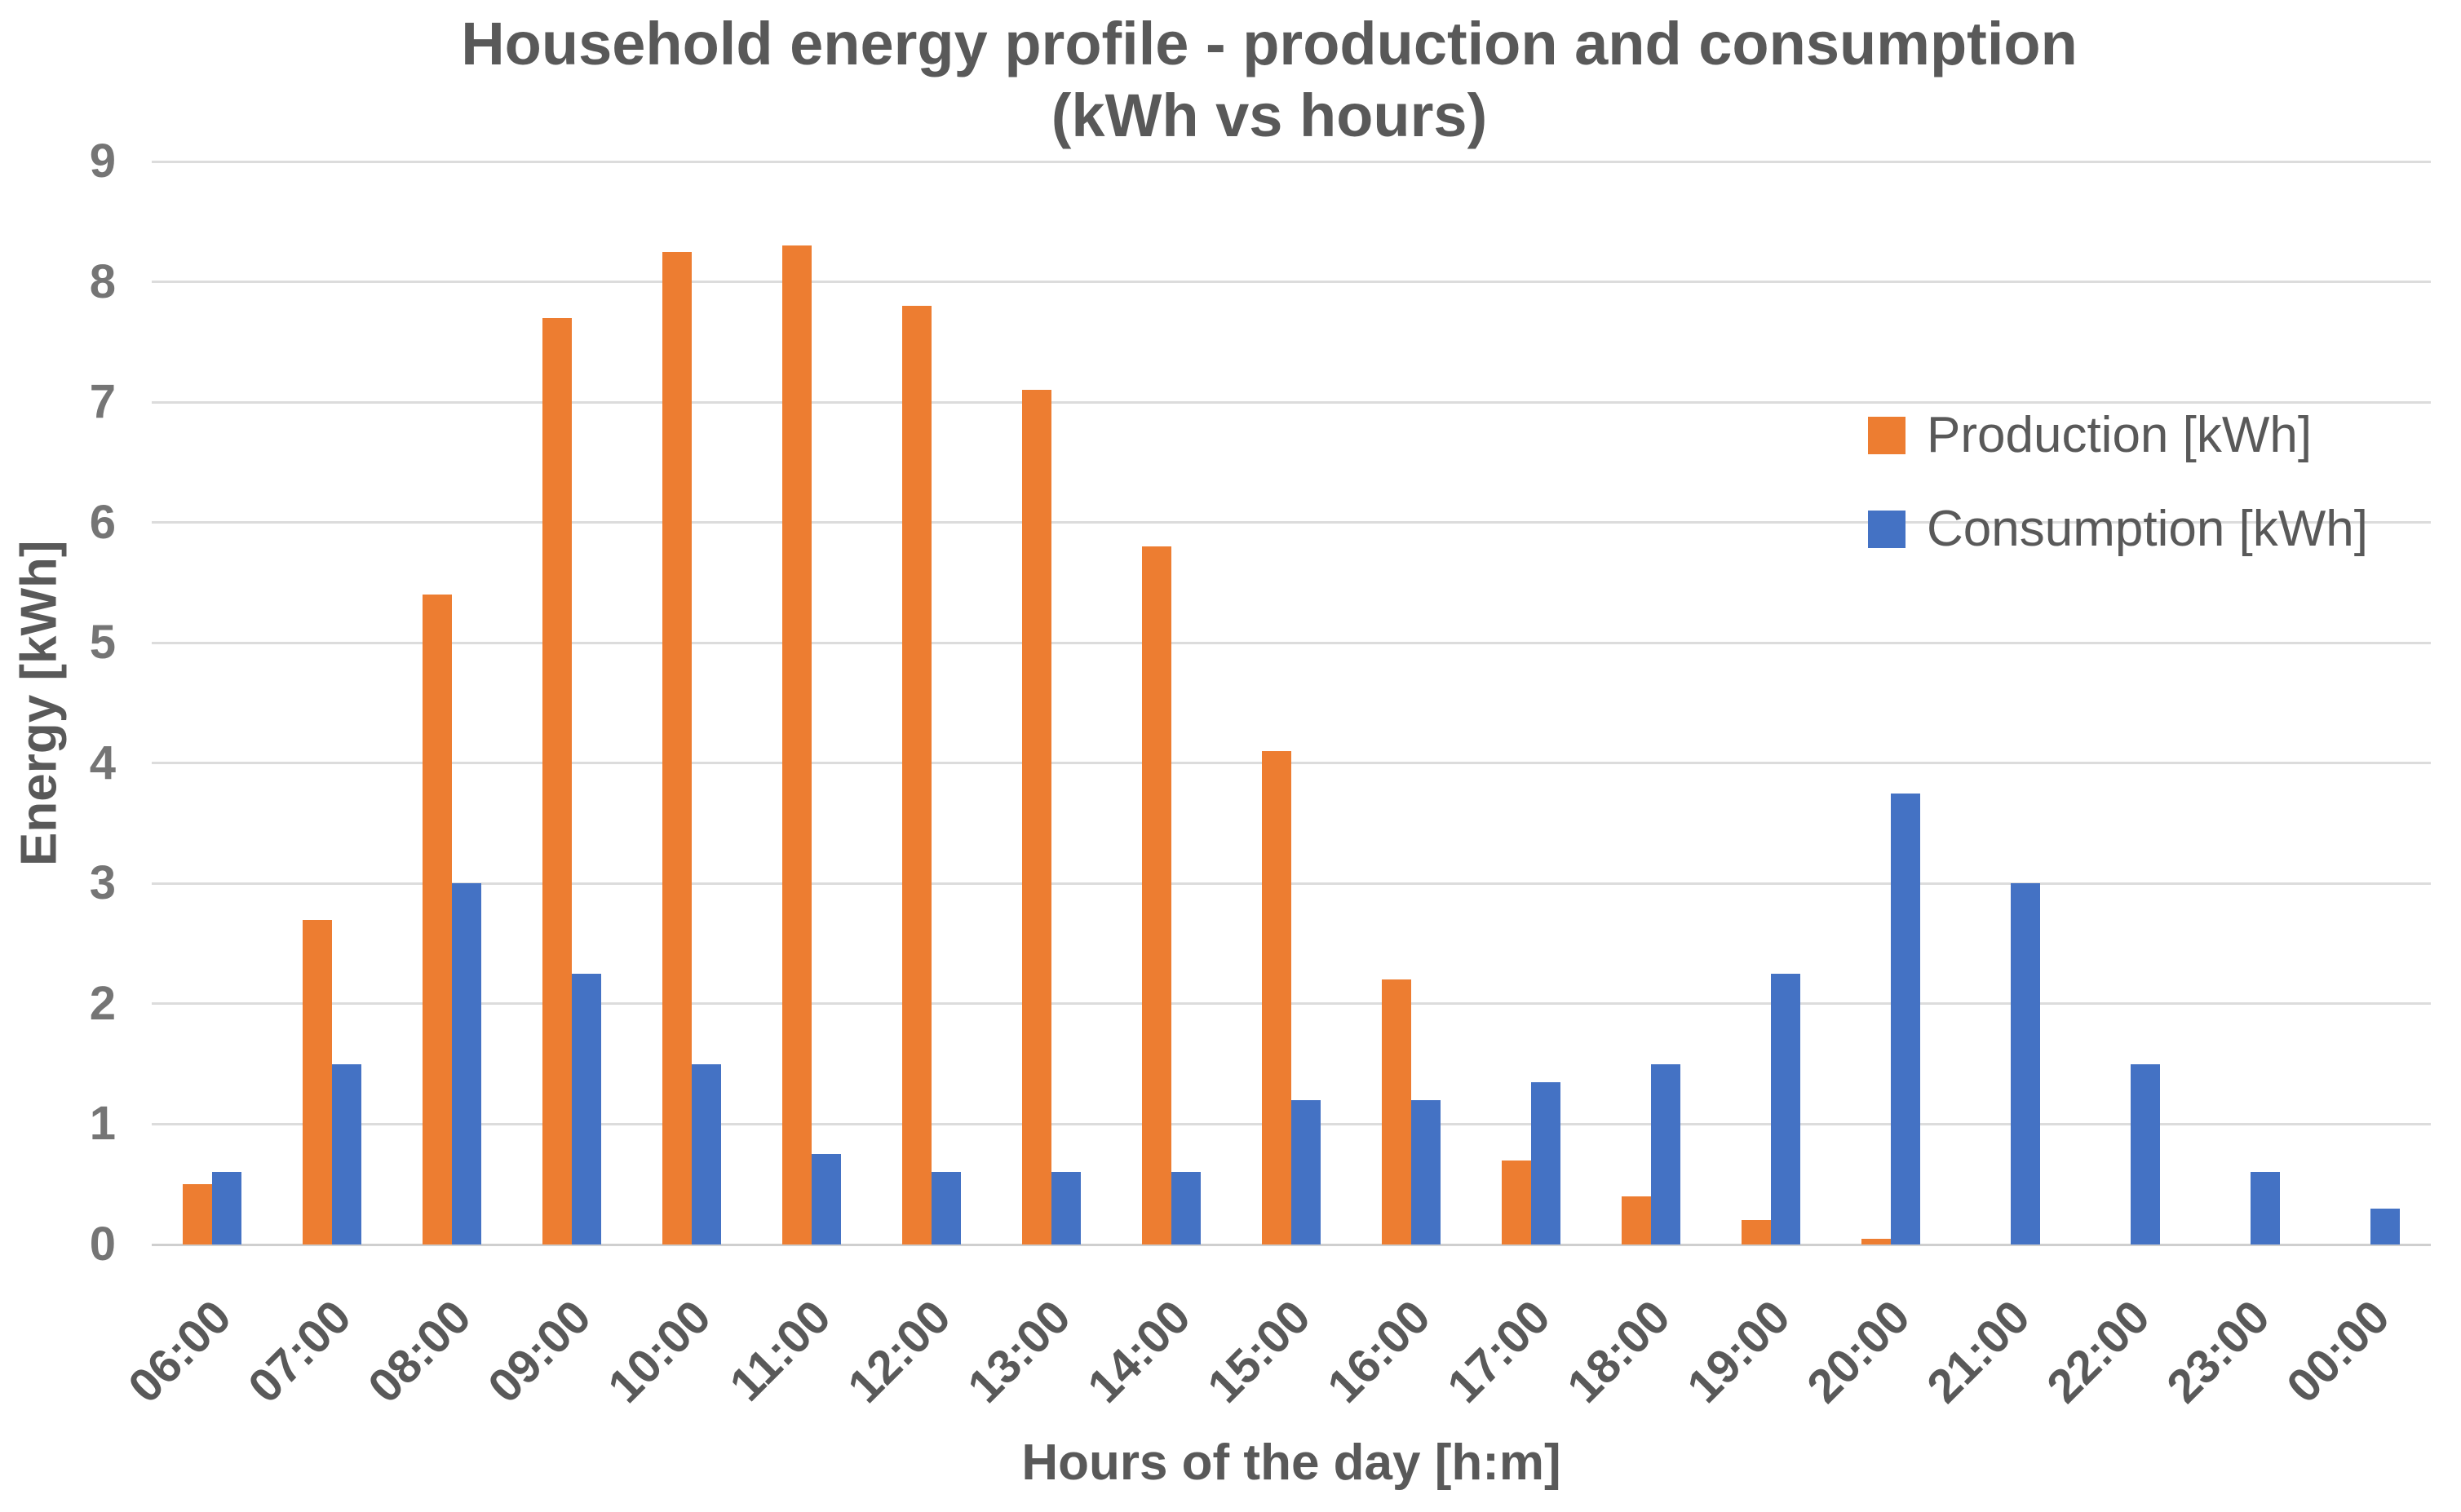 This screenshot has width=2461, height=1512. I want to click on y-tick-label-0: 0, so click(103, 1244).